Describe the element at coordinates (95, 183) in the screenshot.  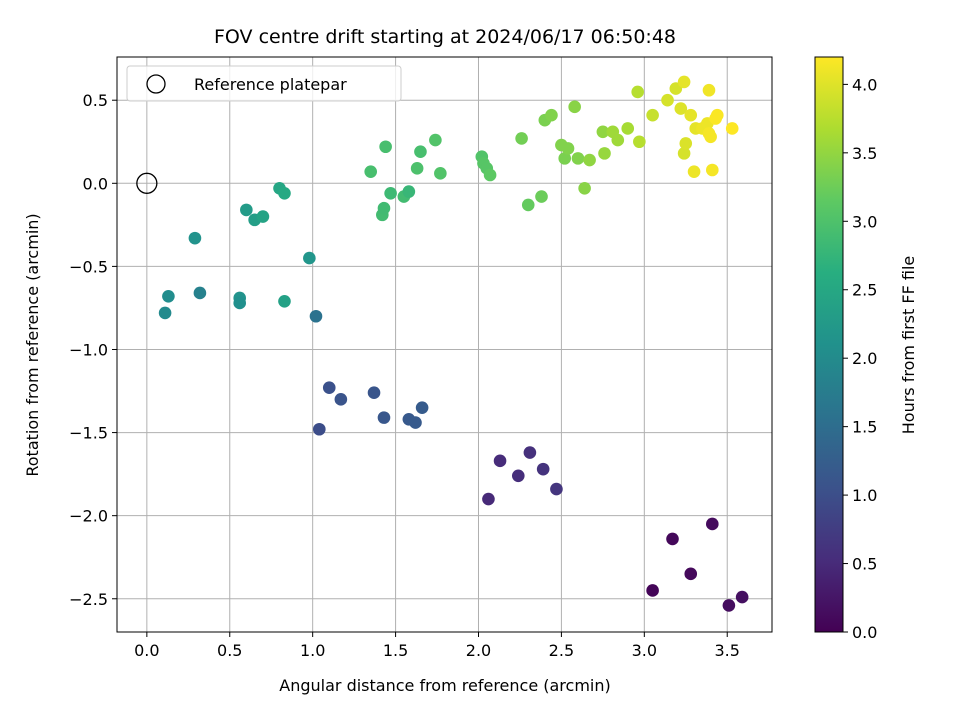
I see `y-tick-label: 0.0` at that location.